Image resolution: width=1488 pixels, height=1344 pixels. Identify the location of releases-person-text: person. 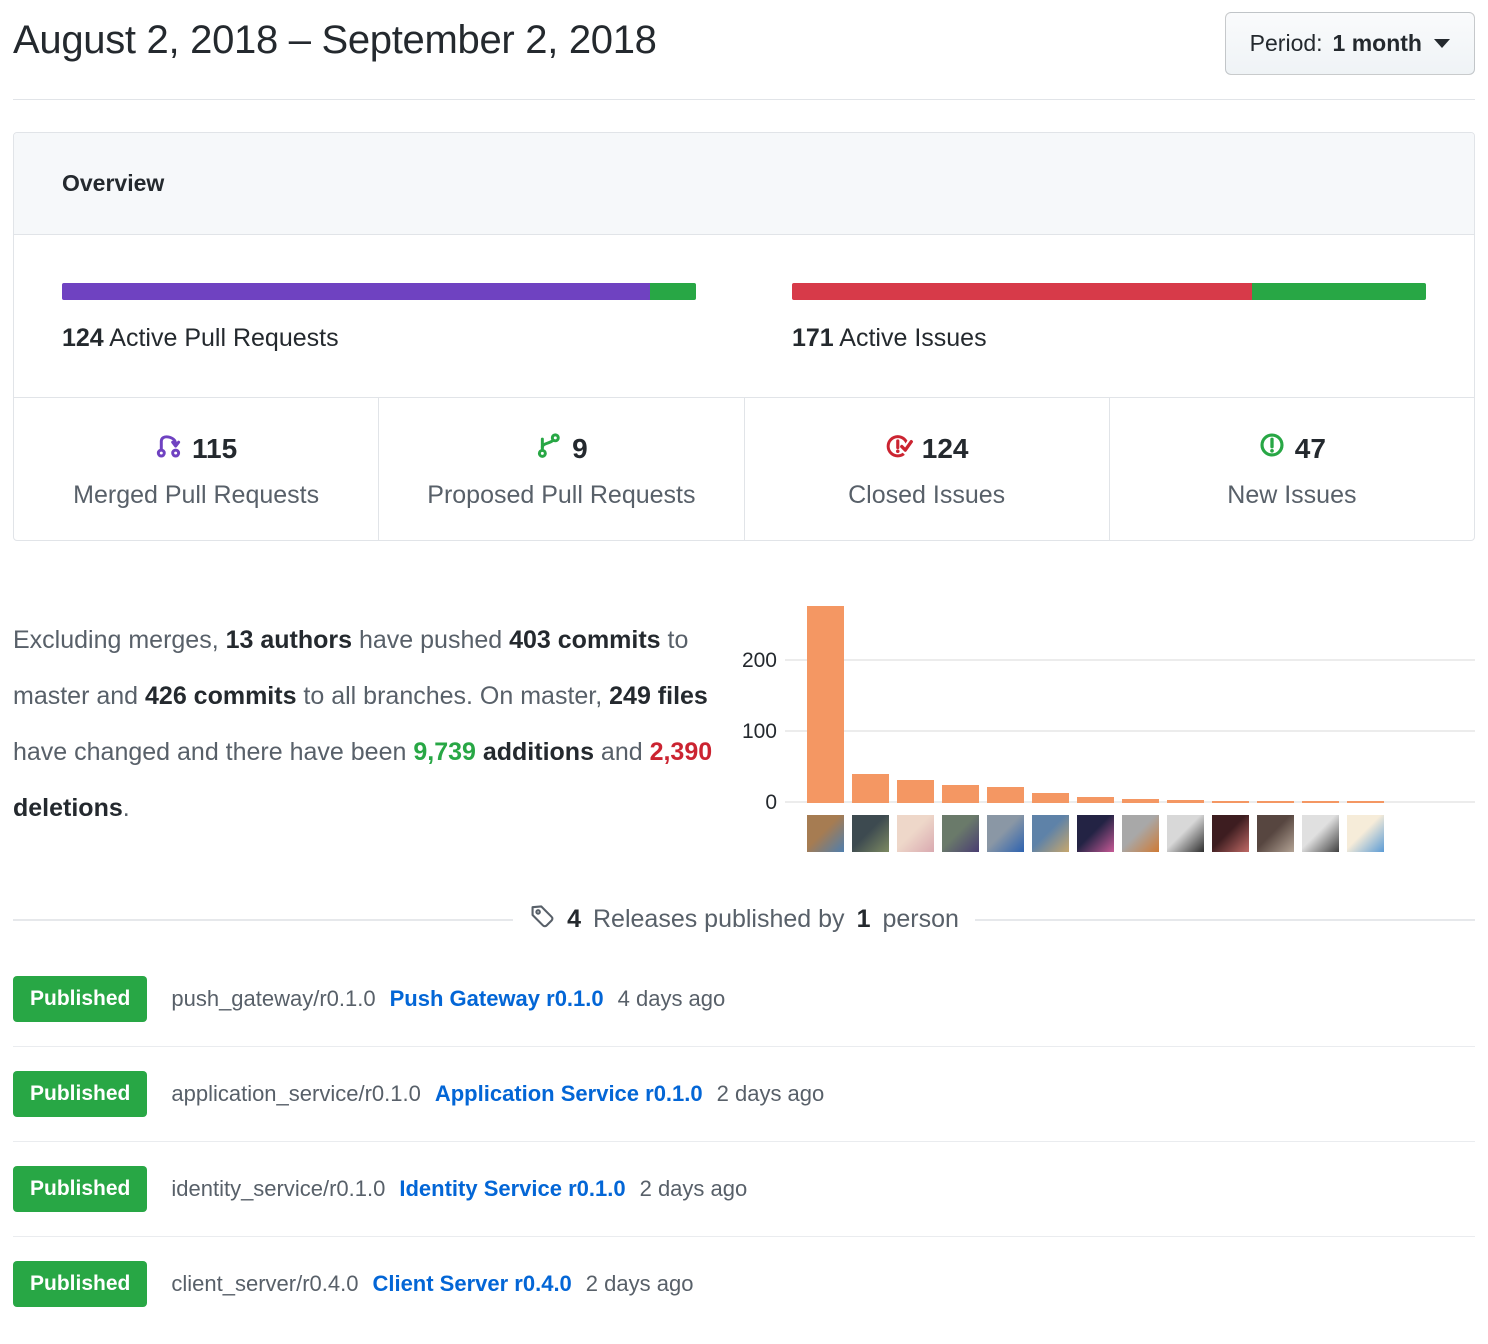
(920, 919).